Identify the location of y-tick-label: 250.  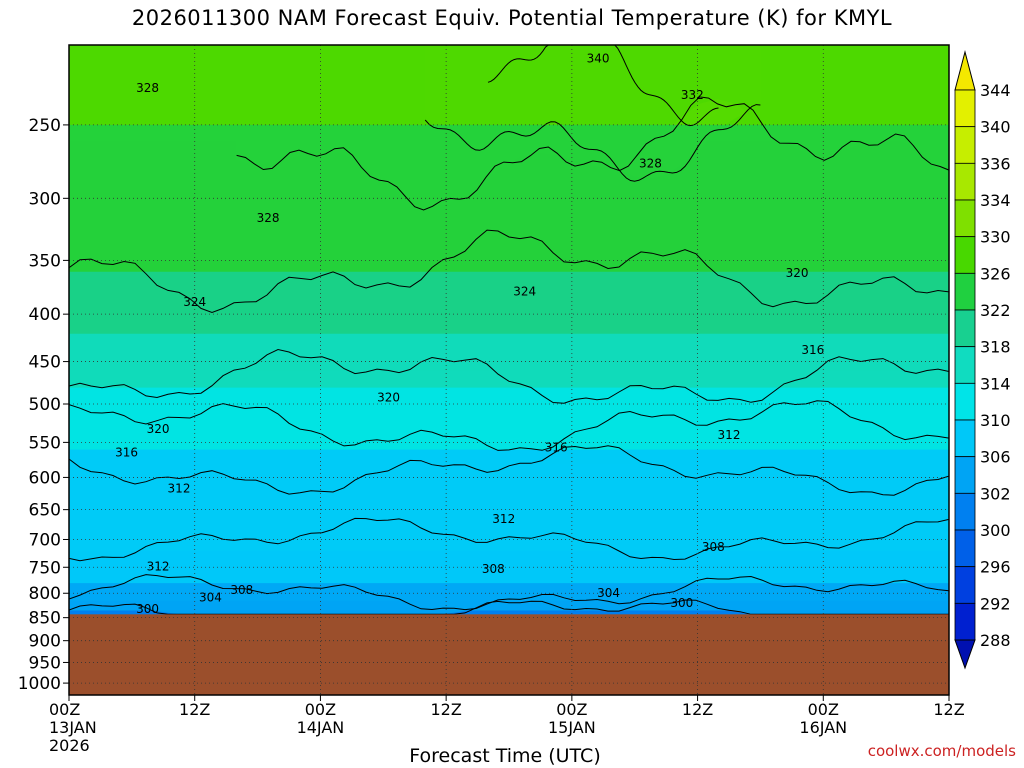
(45, 126).